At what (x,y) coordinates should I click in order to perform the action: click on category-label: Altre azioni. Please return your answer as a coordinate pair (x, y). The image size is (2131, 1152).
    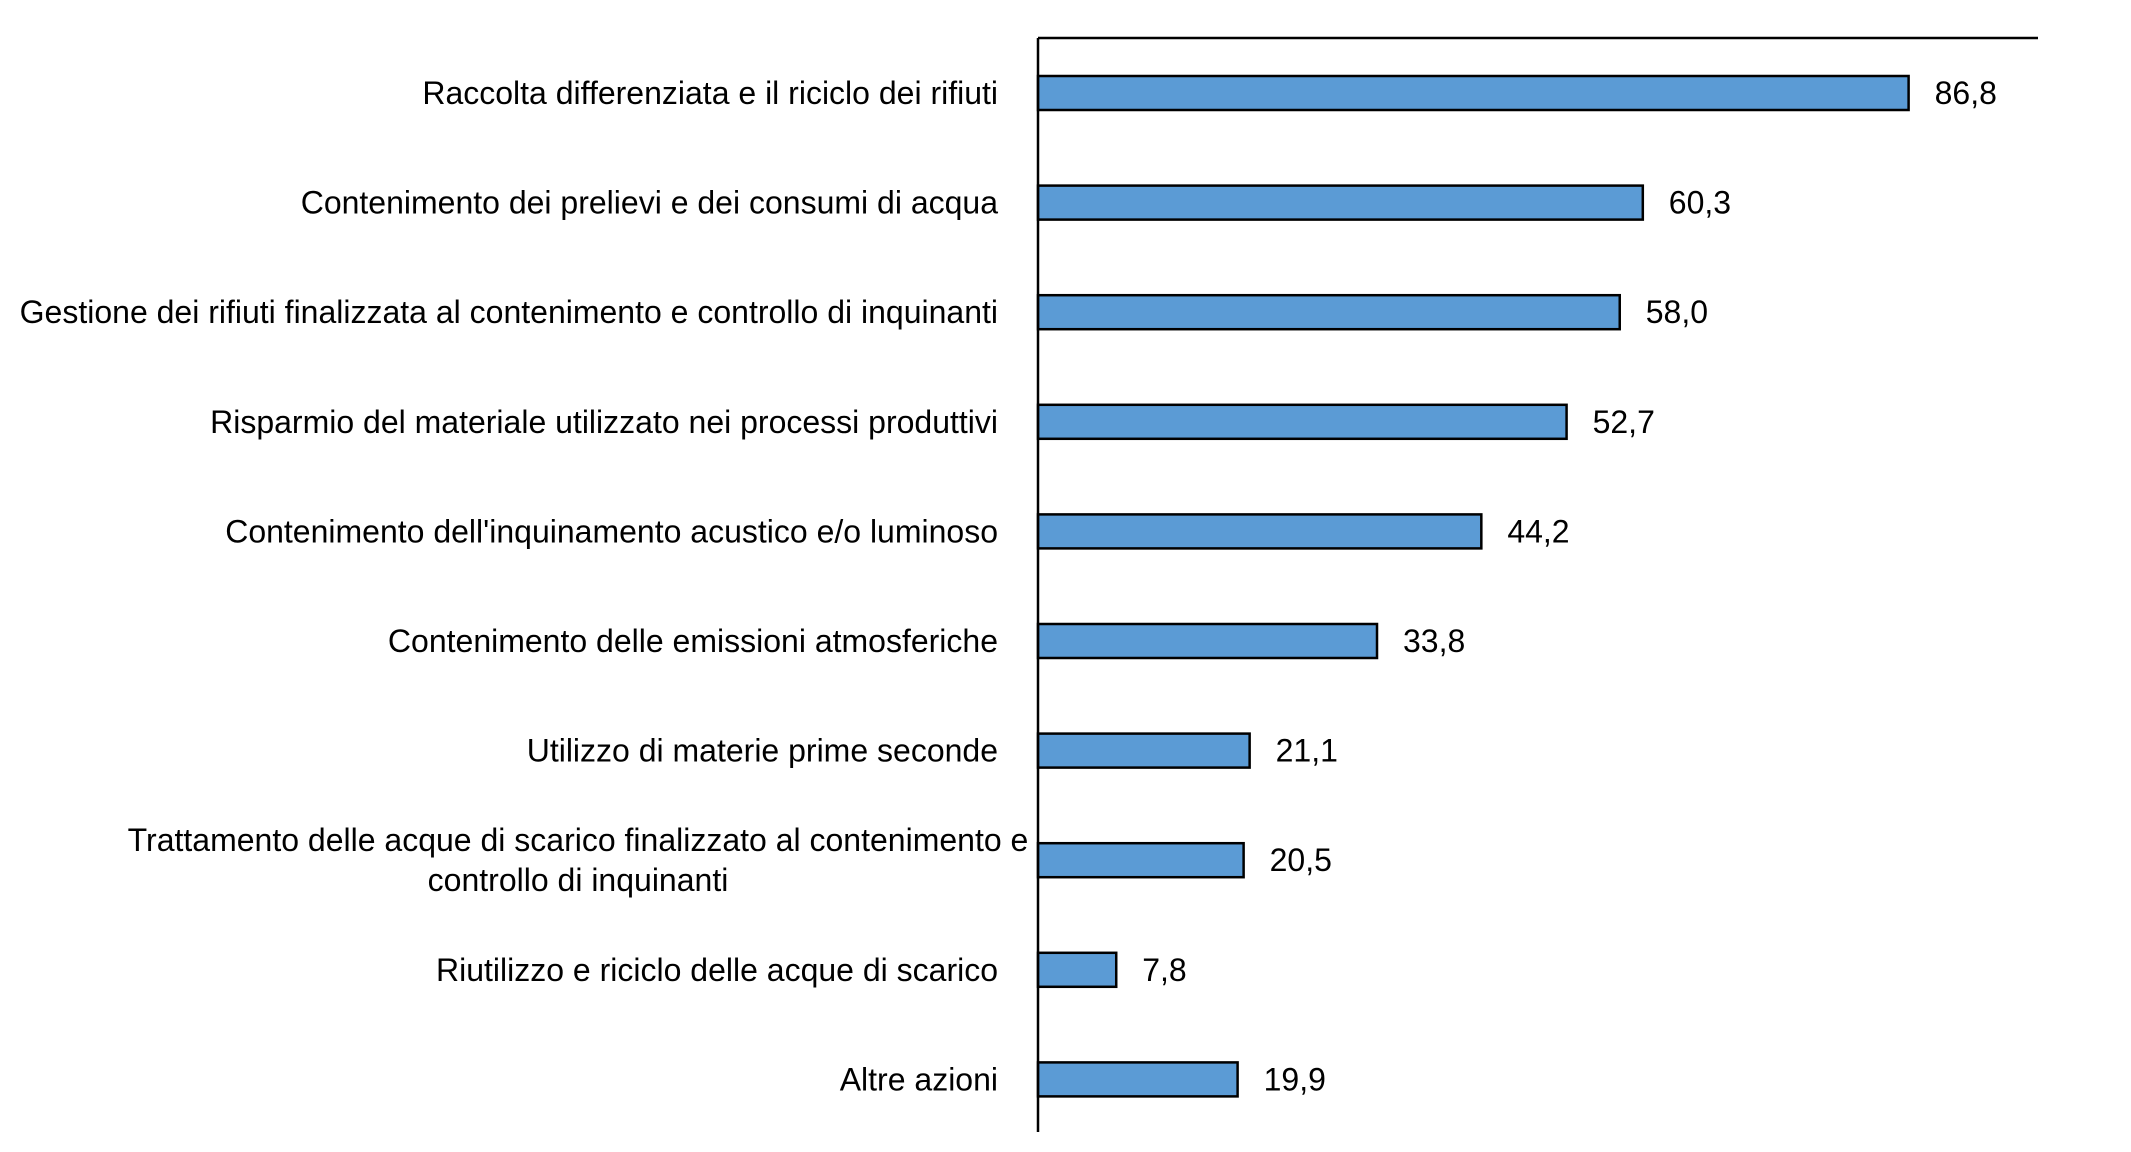
    Looking at the image, I should click on (919, 1079).